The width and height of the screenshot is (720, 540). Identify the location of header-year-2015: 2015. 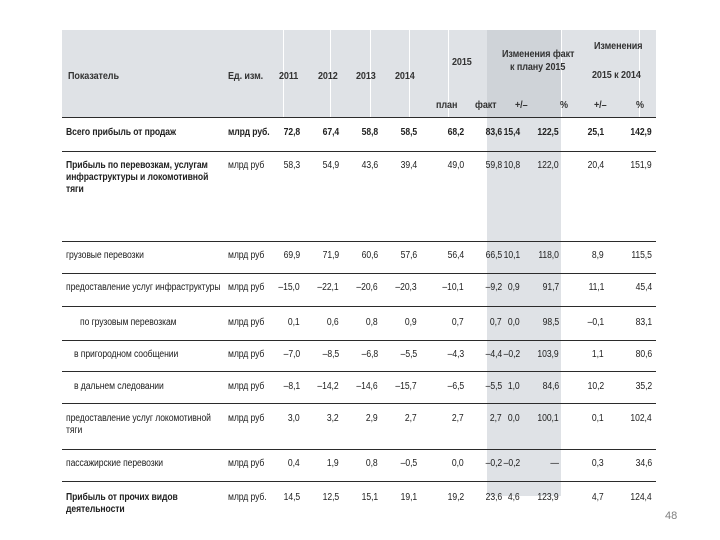
(462, 62).